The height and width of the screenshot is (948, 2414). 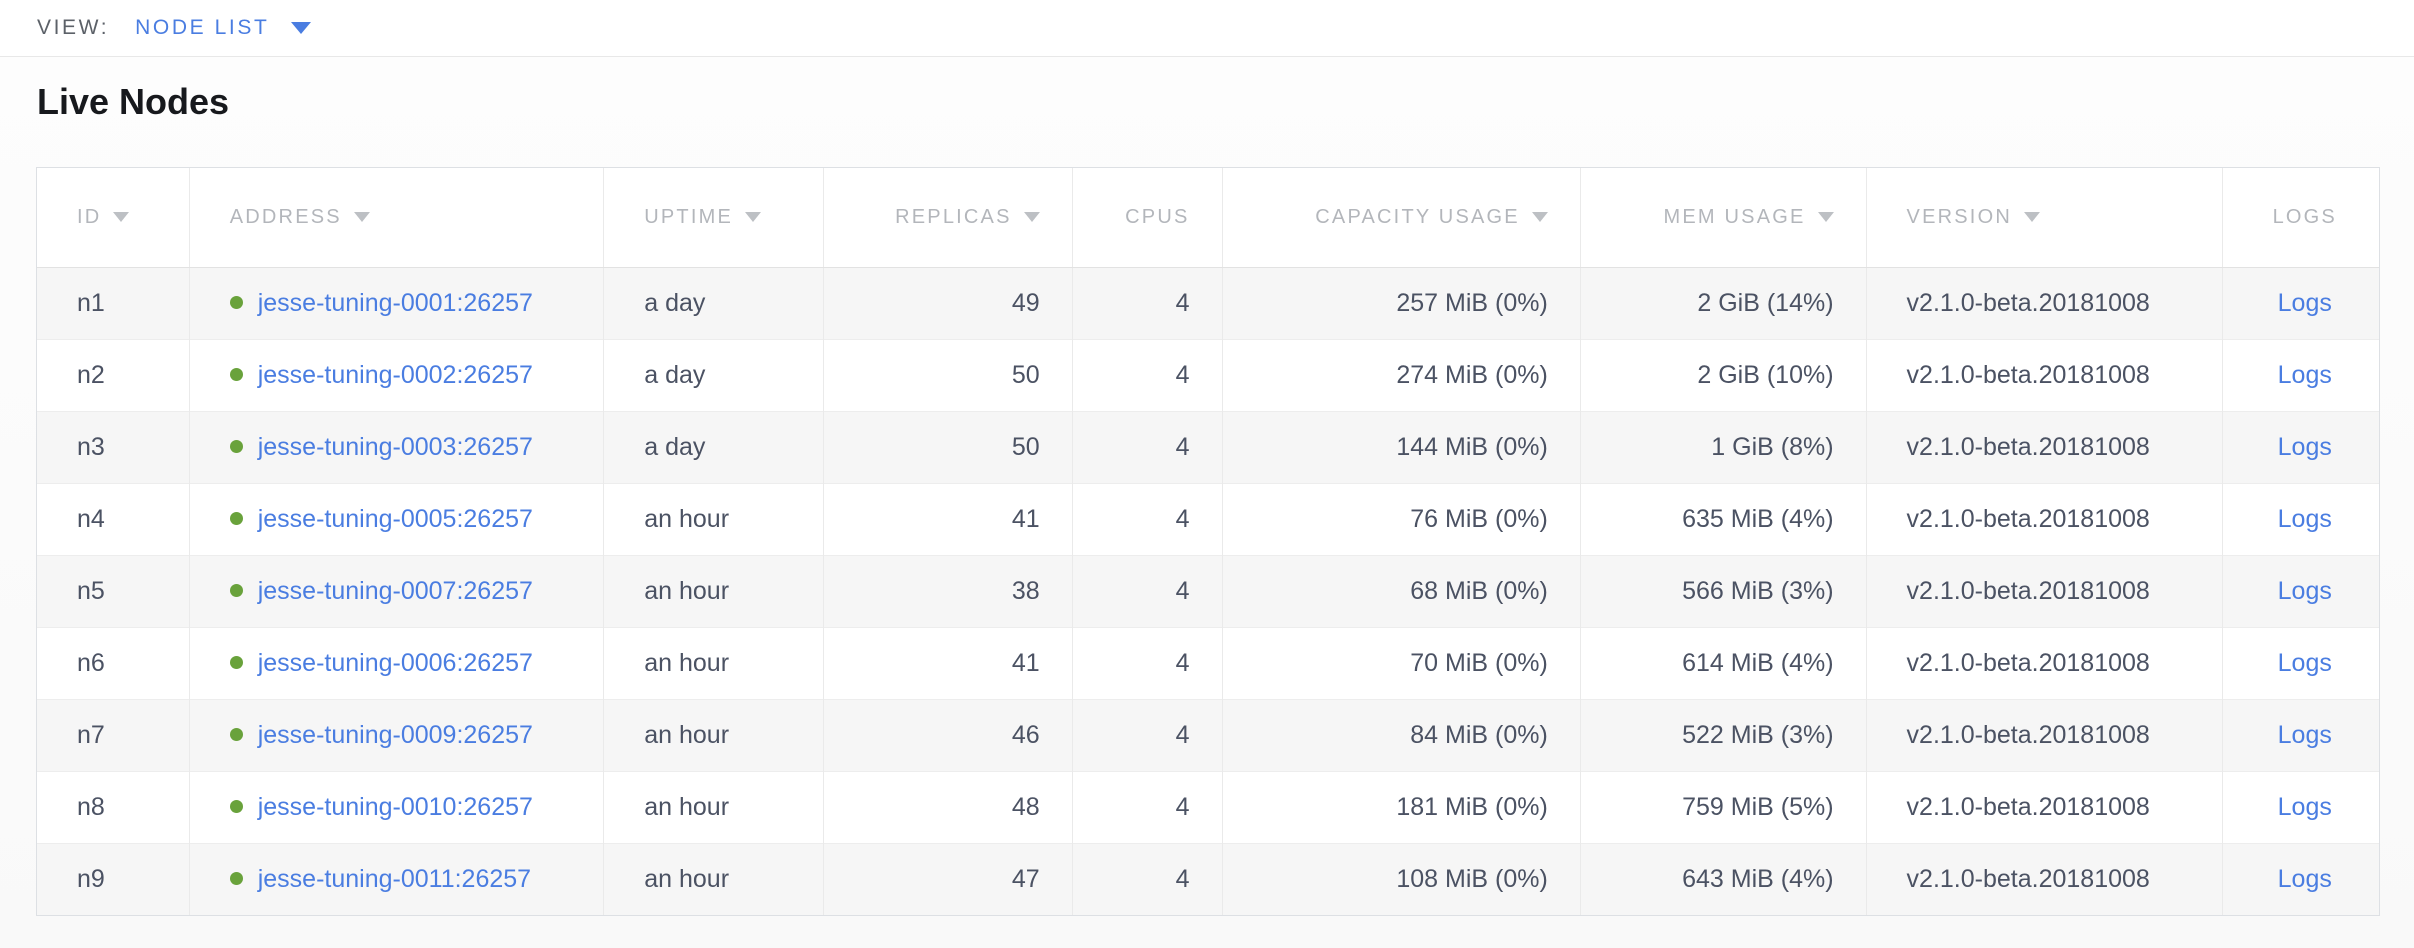 What do you see at coordinates (1472, 446) in the screenshot?
I see `cell-value: 144 MiB (0%)` at bounding box center [1472, 446].